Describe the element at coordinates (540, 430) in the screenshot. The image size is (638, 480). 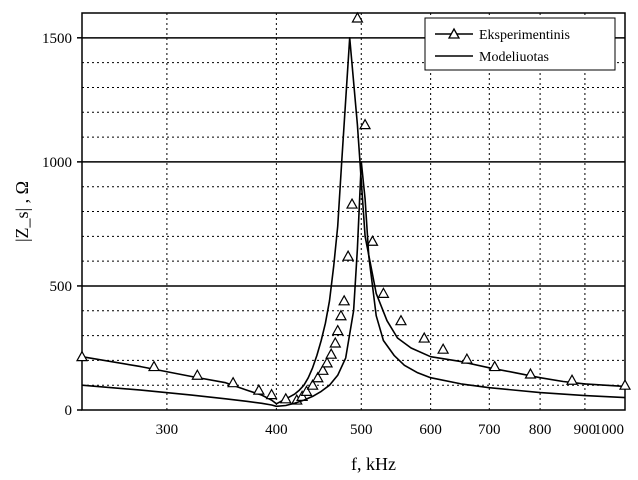
I see `x-tick-label: 800` at that location.